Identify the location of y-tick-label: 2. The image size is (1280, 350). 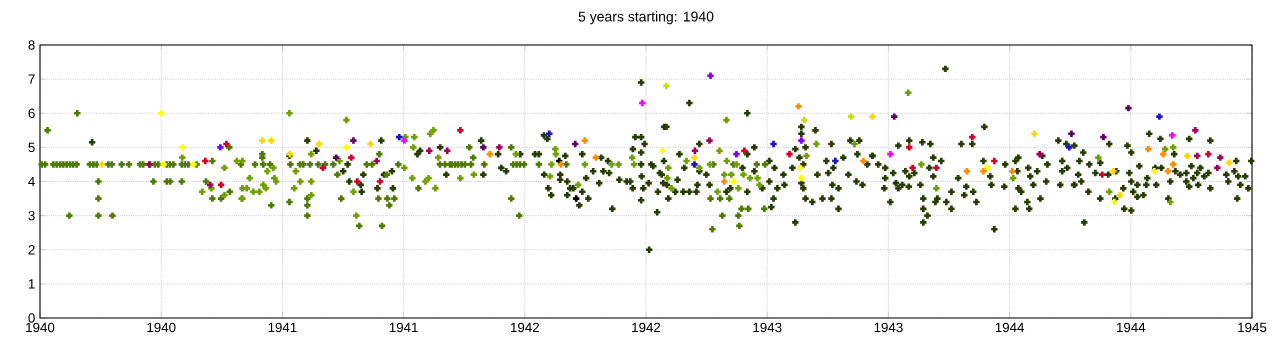
(31, 250).